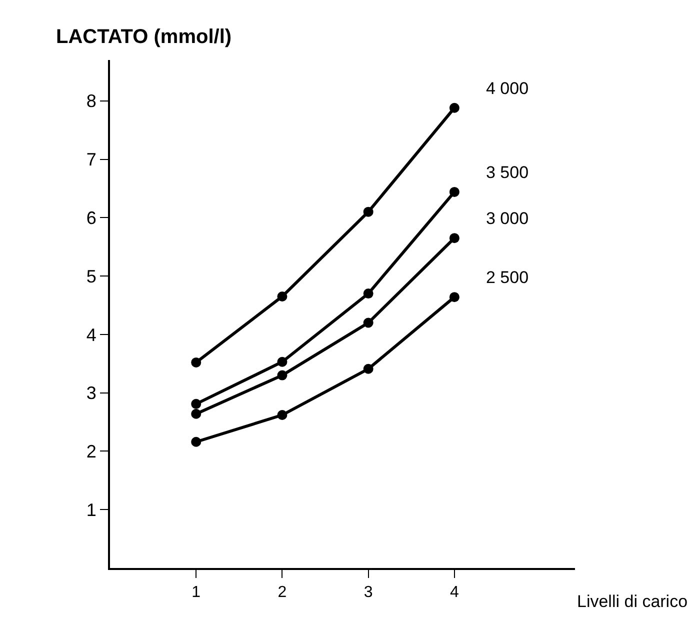 The height and width of the screenshot is (628, 700). I want to click on y-tick-label: 6, so click(91, 218).